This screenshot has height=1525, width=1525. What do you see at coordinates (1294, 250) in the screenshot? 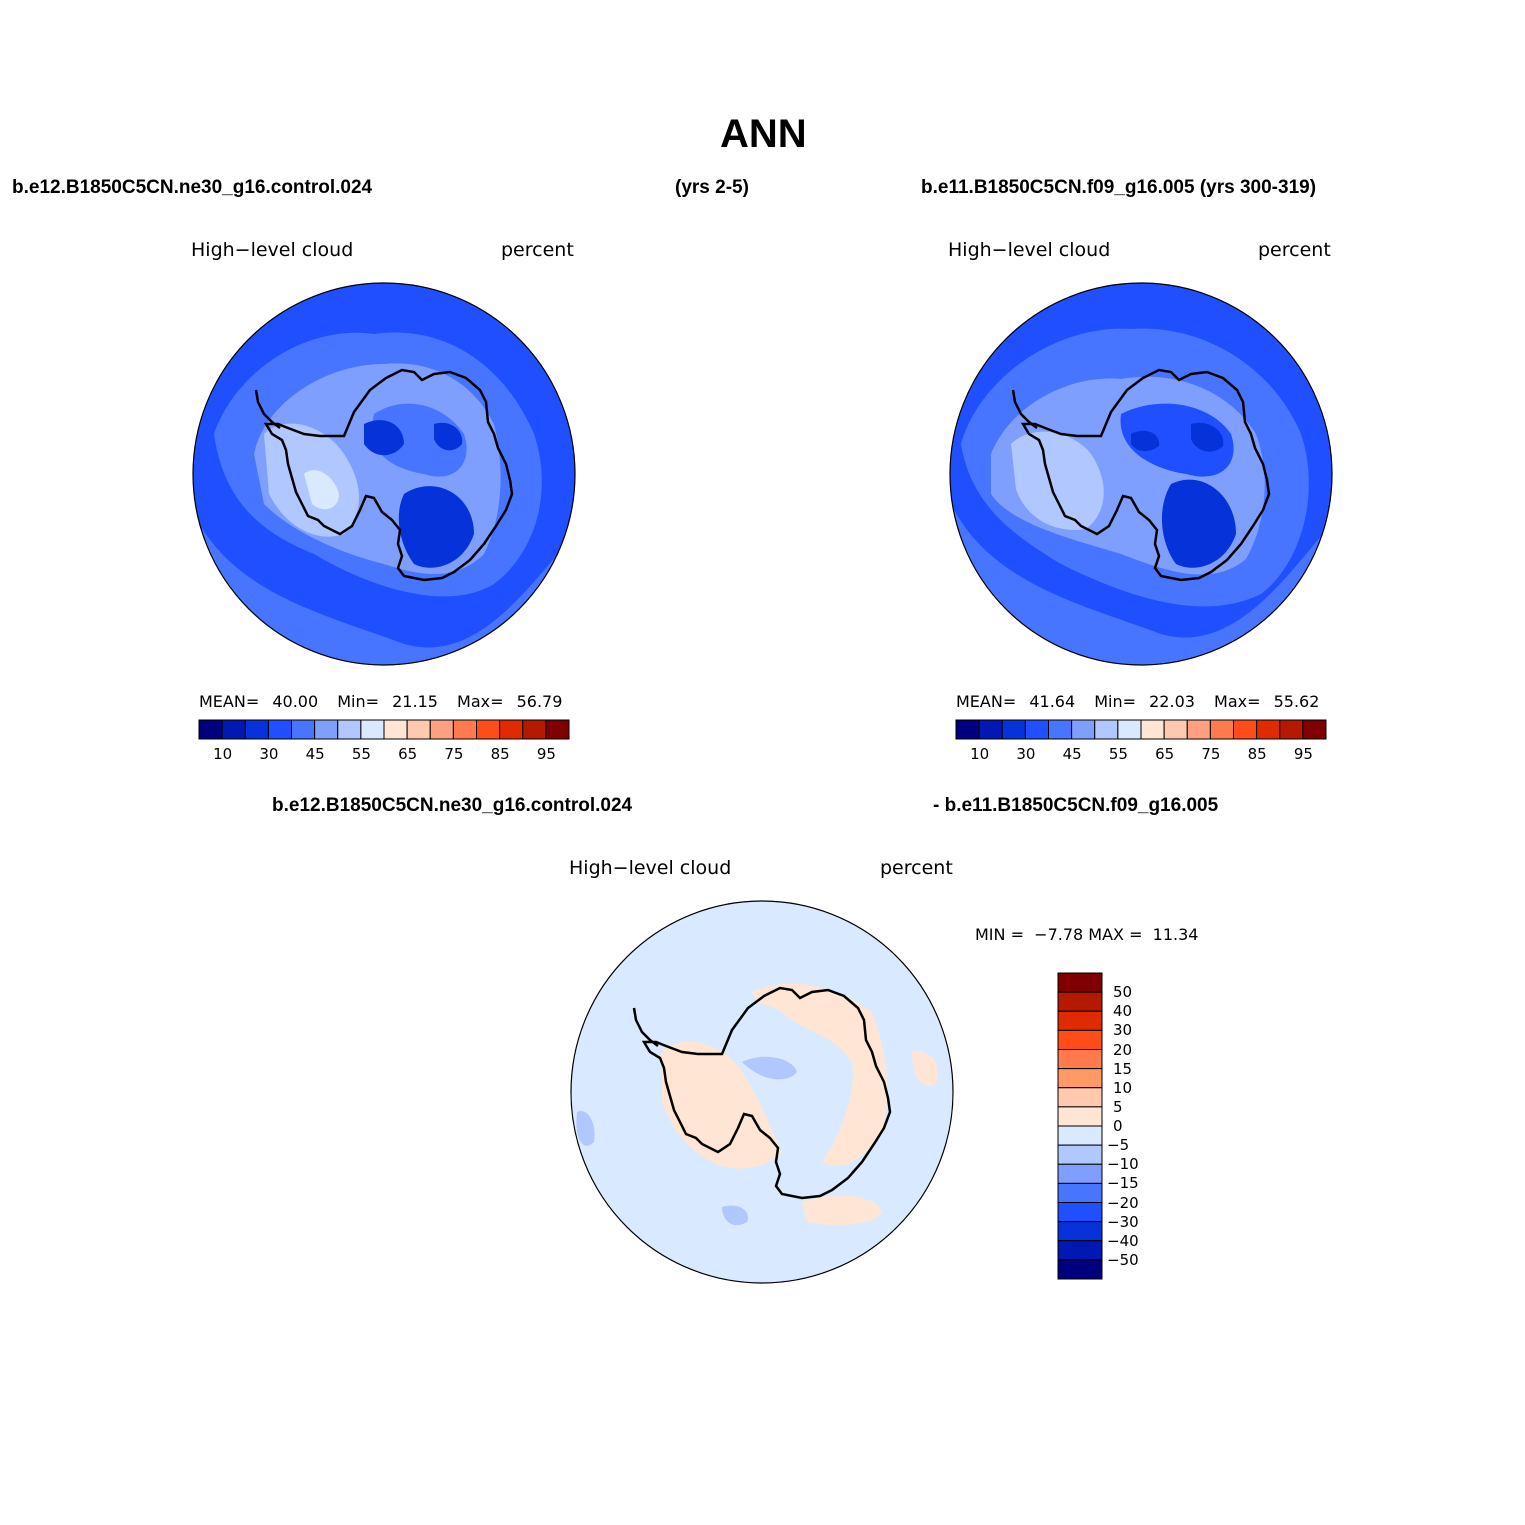
I see `units-label-right: percent` at bounding box center [1294, 250].